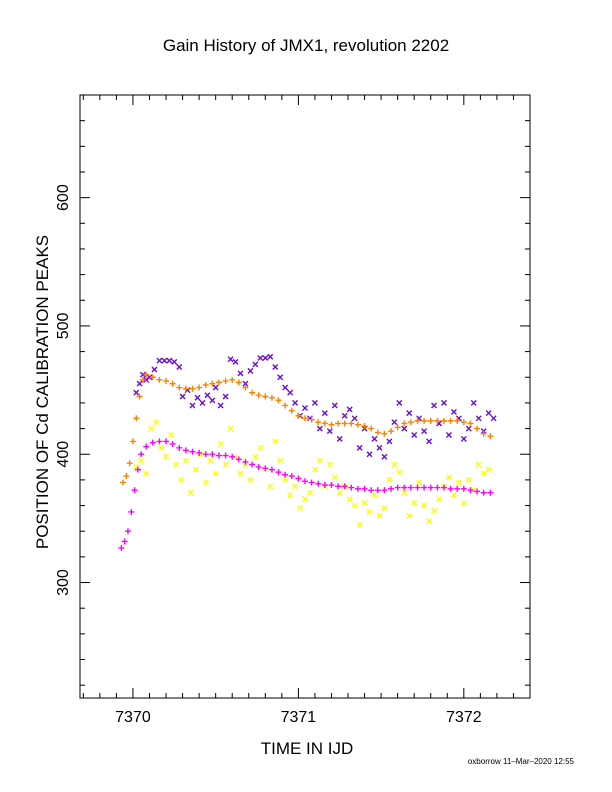 The width and height of the screenshot is (612, 792). What do you see at coordinates (63, 197) in the screenshot?
I see `y-tick-label: 600` at bounding box center [63, 197].